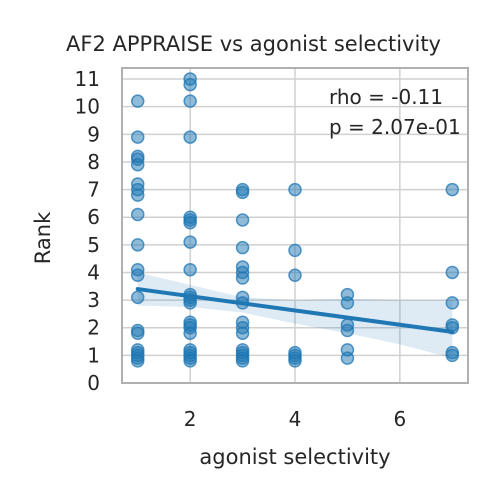 The width and height of the screenshot is (500, 500). Describe the element at coordinates (93, 328) in the screenshot. I see `y-tick-label-2: 2` at that location.